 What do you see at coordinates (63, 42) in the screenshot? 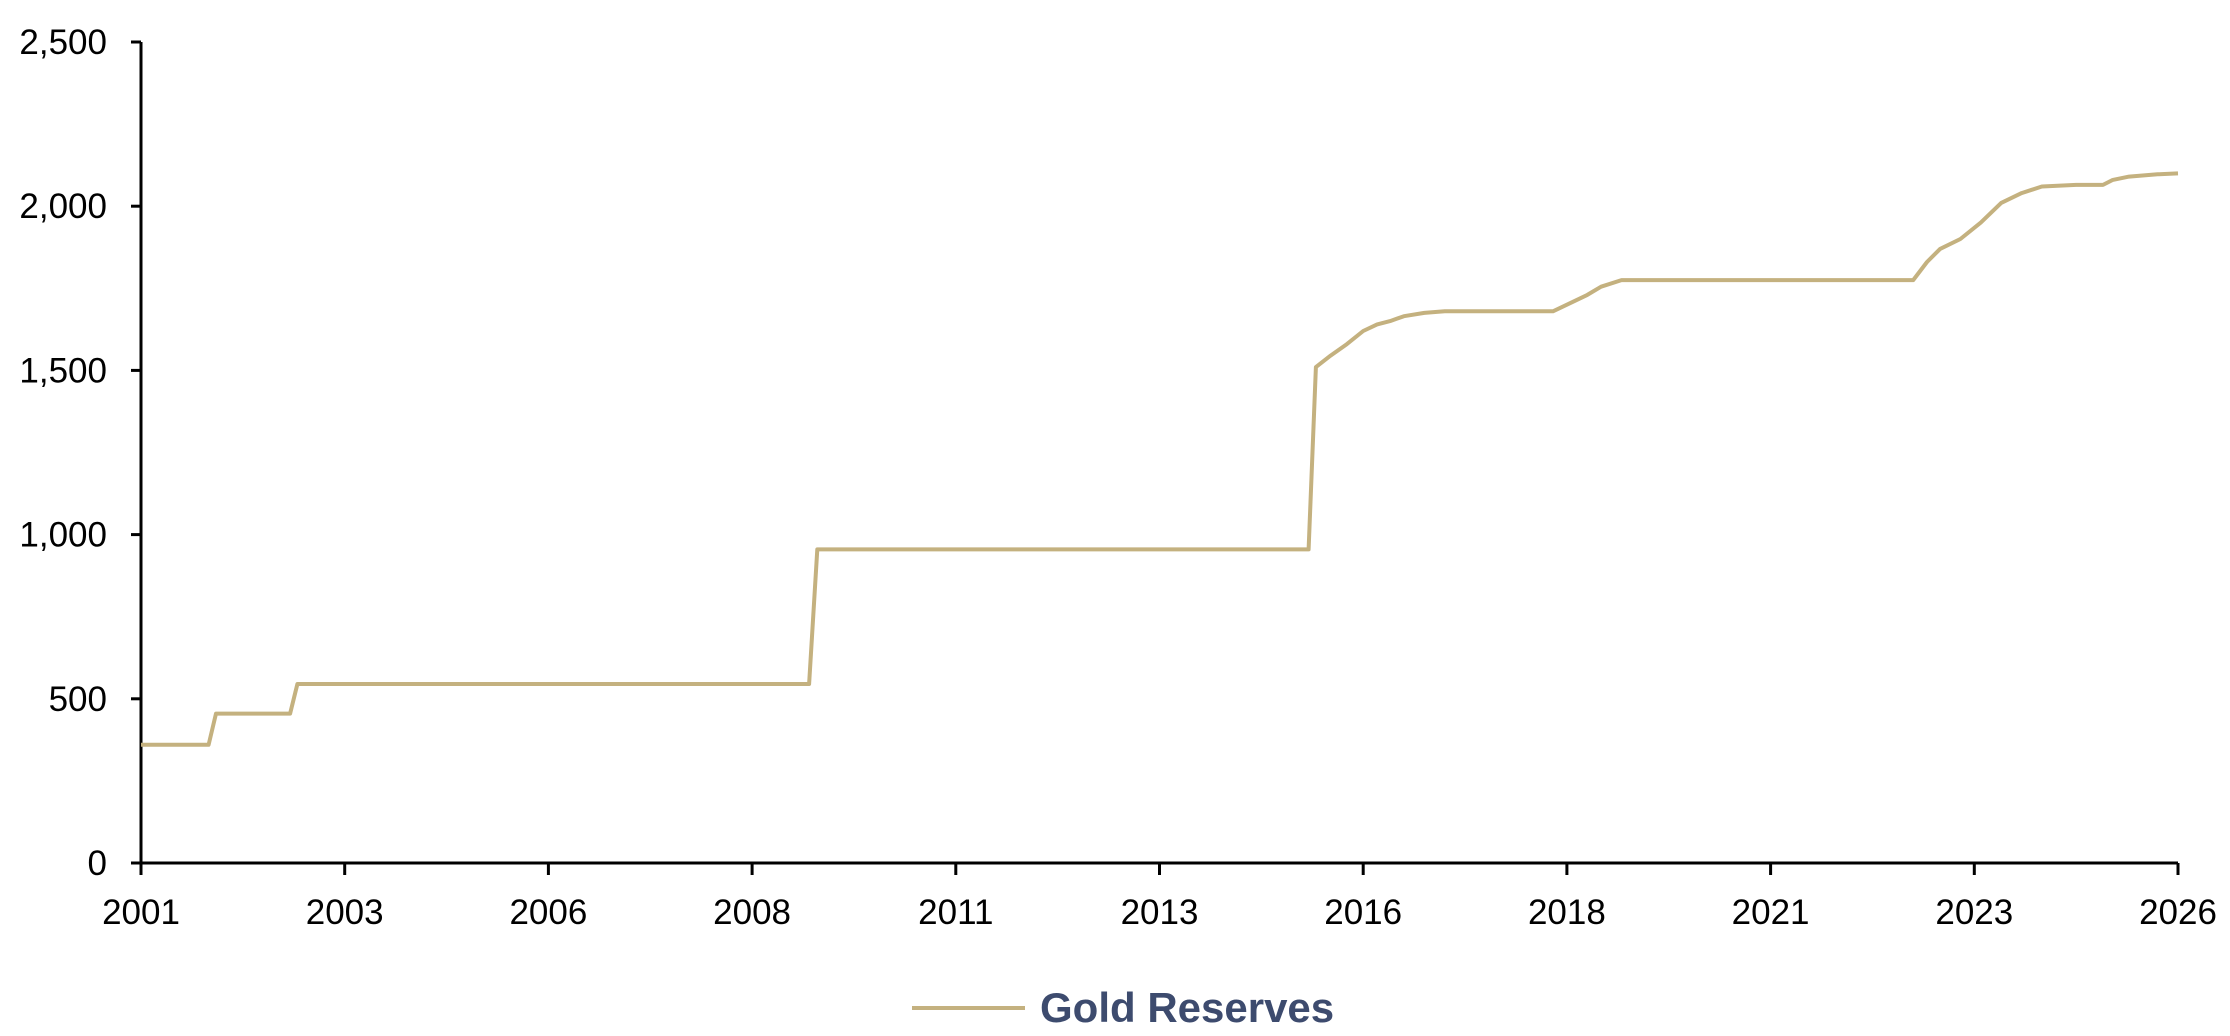
I see `y-tick-label: 2,500` at bounding box center [63, 42].